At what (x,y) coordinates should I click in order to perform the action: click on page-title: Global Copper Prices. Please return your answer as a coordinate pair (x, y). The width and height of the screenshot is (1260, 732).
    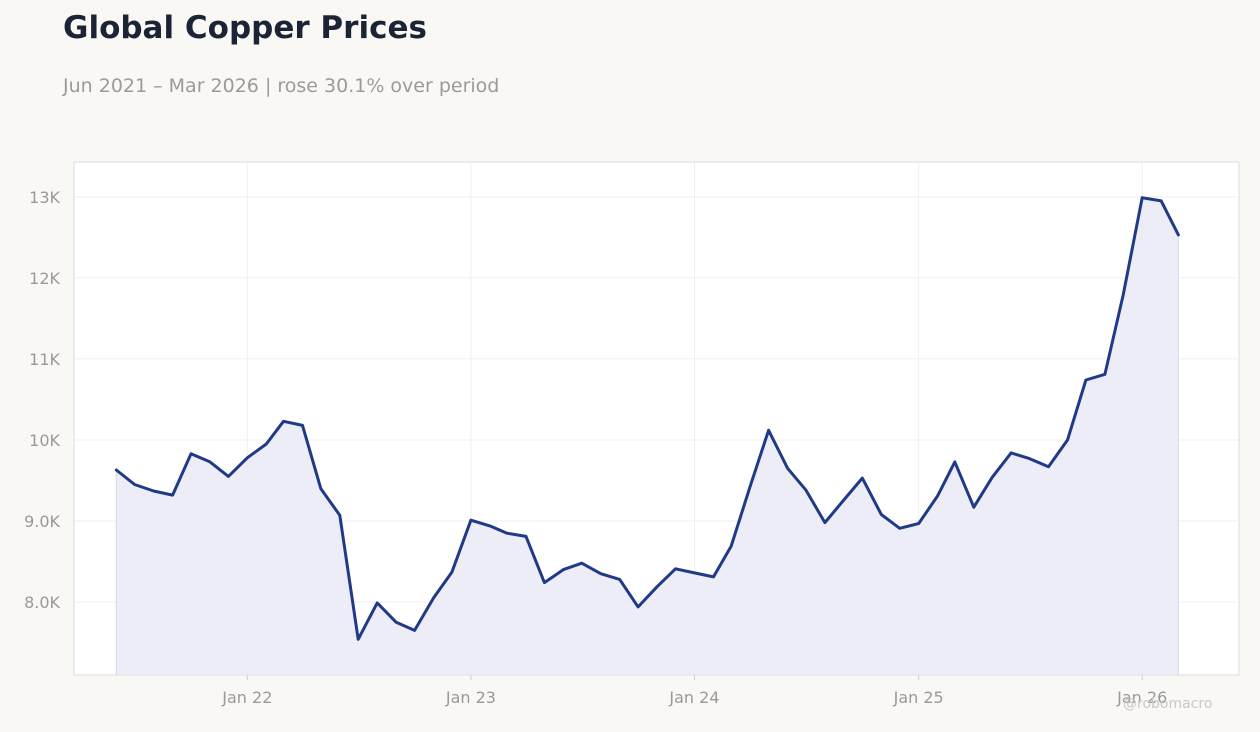
    Looking at the image, I should click on (245, 28).